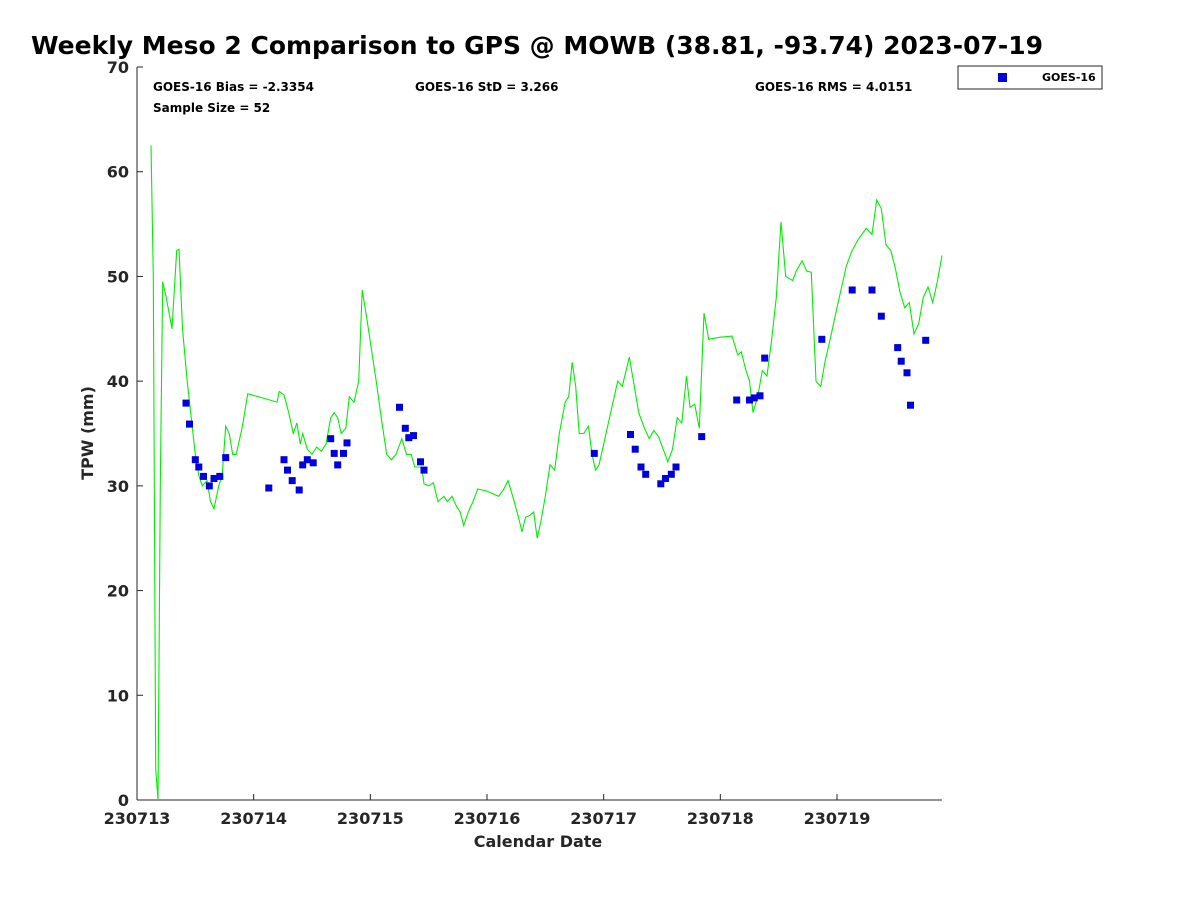 The image size is (1200, 900). What do you see at coordinates (833, 87) in the screenshot?
I see `rms-stat: GOES-16 RMS = 4.0151` at bounding box center [833, 87].